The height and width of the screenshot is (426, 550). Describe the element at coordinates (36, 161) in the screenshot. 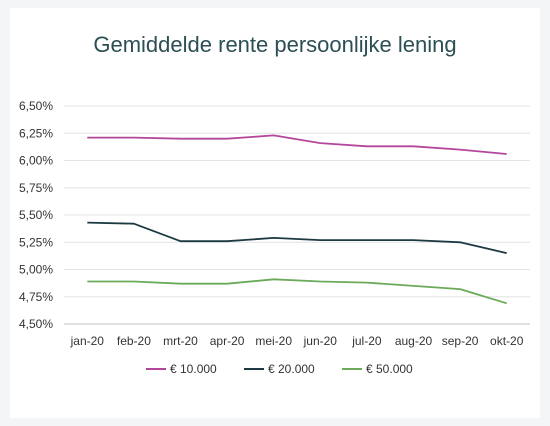

I see `y-tick-label: 6,00%` at that location.